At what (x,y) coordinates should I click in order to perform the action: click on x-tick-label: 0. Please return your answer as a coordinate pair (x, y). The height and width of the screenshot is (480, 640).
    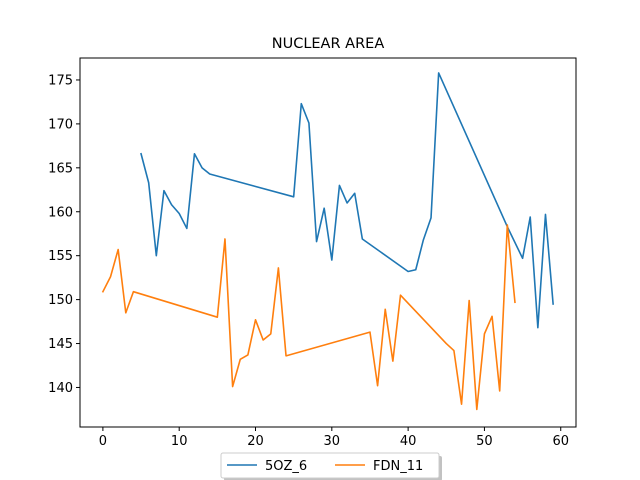
    Looking at the image, I should click on (103, 441).